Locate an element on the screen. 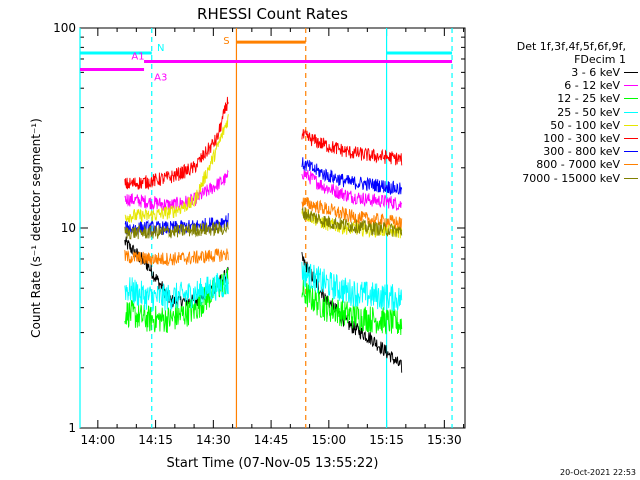 The width and height of the screenshot is (640, 480). legend-label: 300 - 800 keV is located at coordinates (581, 152).